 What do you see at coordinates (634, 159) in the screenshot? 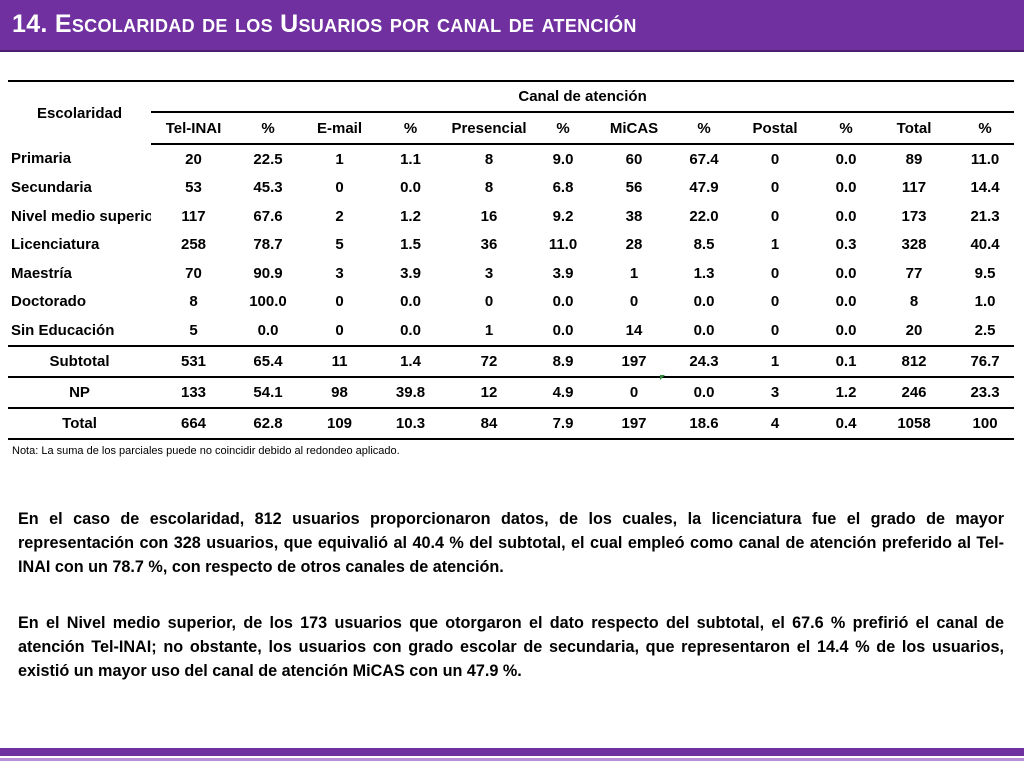
I see `table-cell: 60` at bounding box center [634, 159].